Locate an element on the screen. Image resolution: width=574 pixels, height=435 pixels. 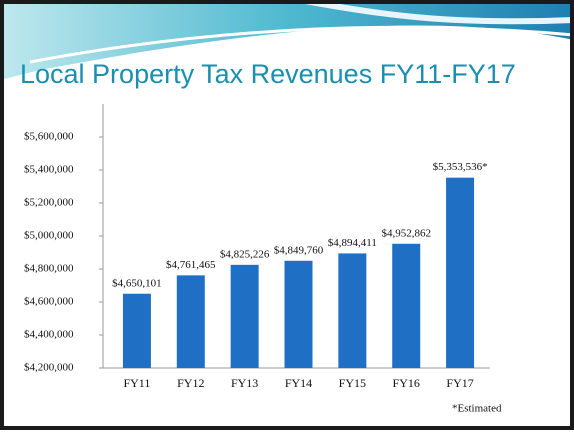
y-tick-label: $4,200,000 is located at coordinates (49, 368).